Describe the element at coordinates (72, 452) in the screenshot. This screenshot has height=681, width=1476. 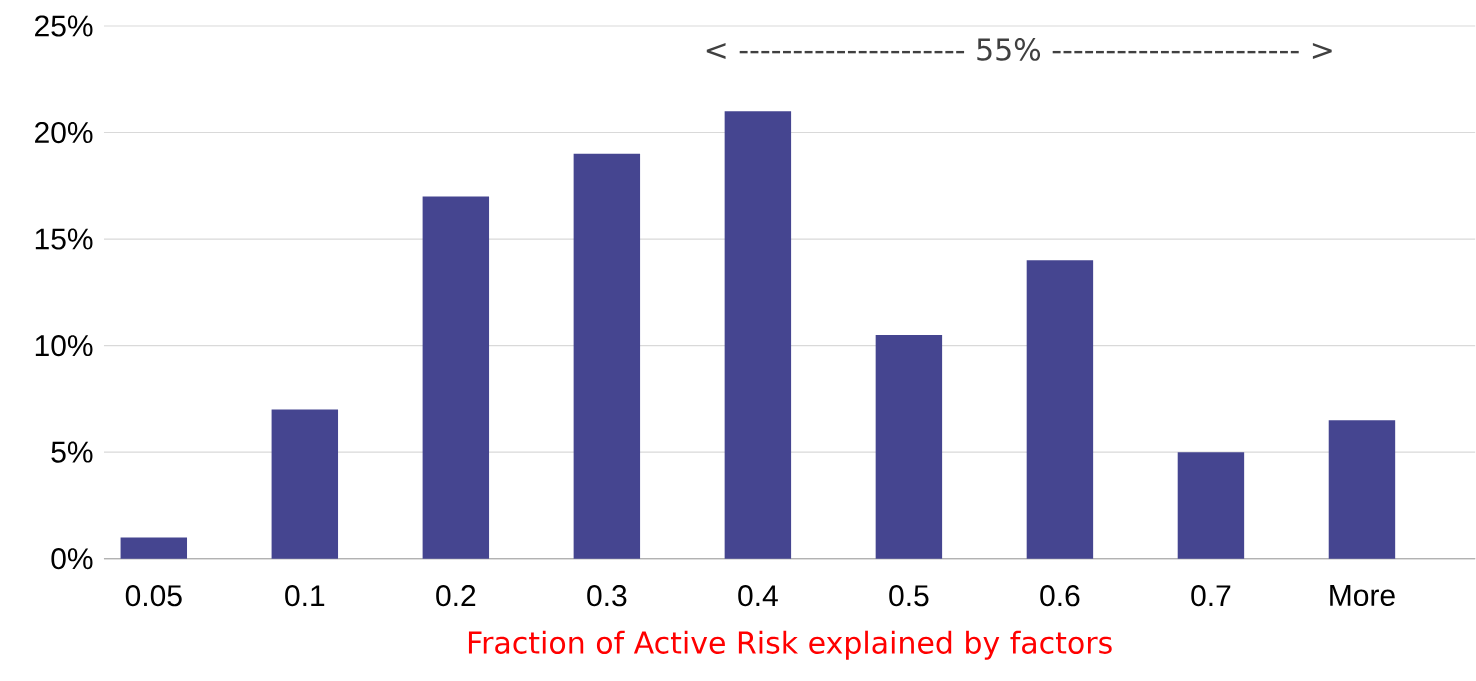
I see `y-tick-label: 5%` at that location.